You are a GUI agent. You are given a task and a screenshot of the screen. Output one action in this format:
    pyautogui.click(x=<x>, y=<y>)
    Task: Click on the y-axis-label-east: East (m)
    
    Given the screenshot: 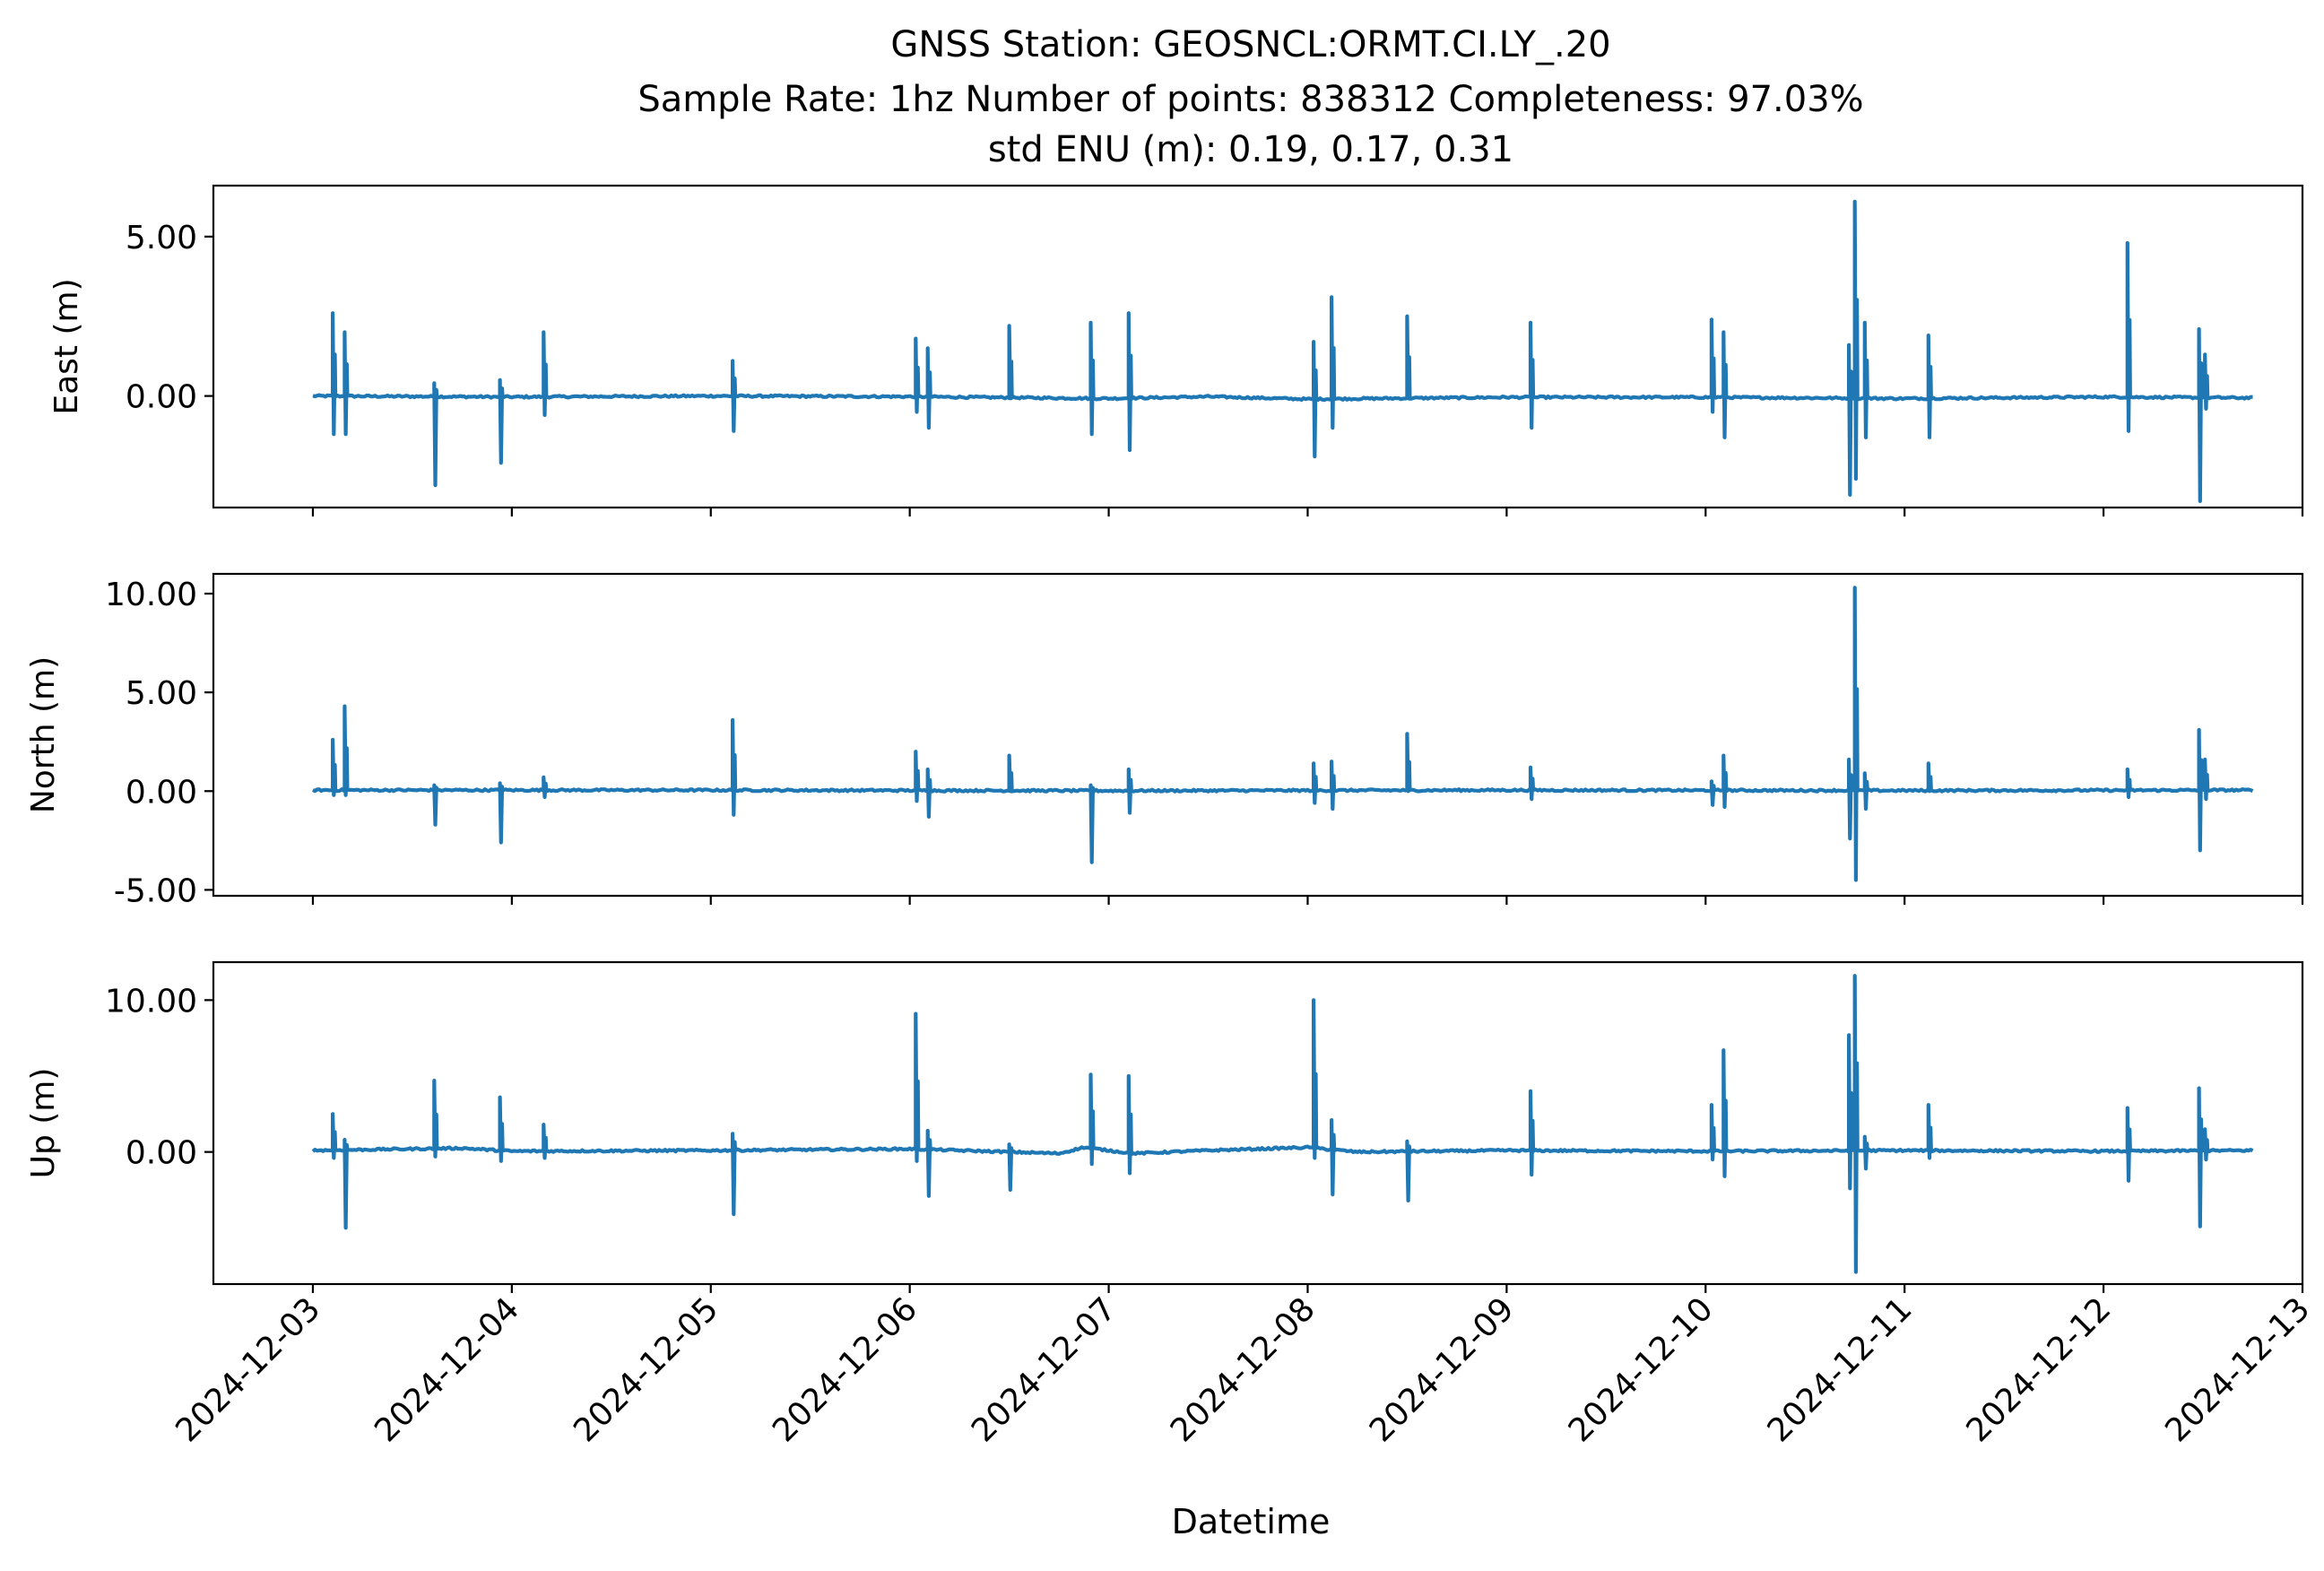 What is the action you would take?
    pyautogui.click(x=66, y=346)
    